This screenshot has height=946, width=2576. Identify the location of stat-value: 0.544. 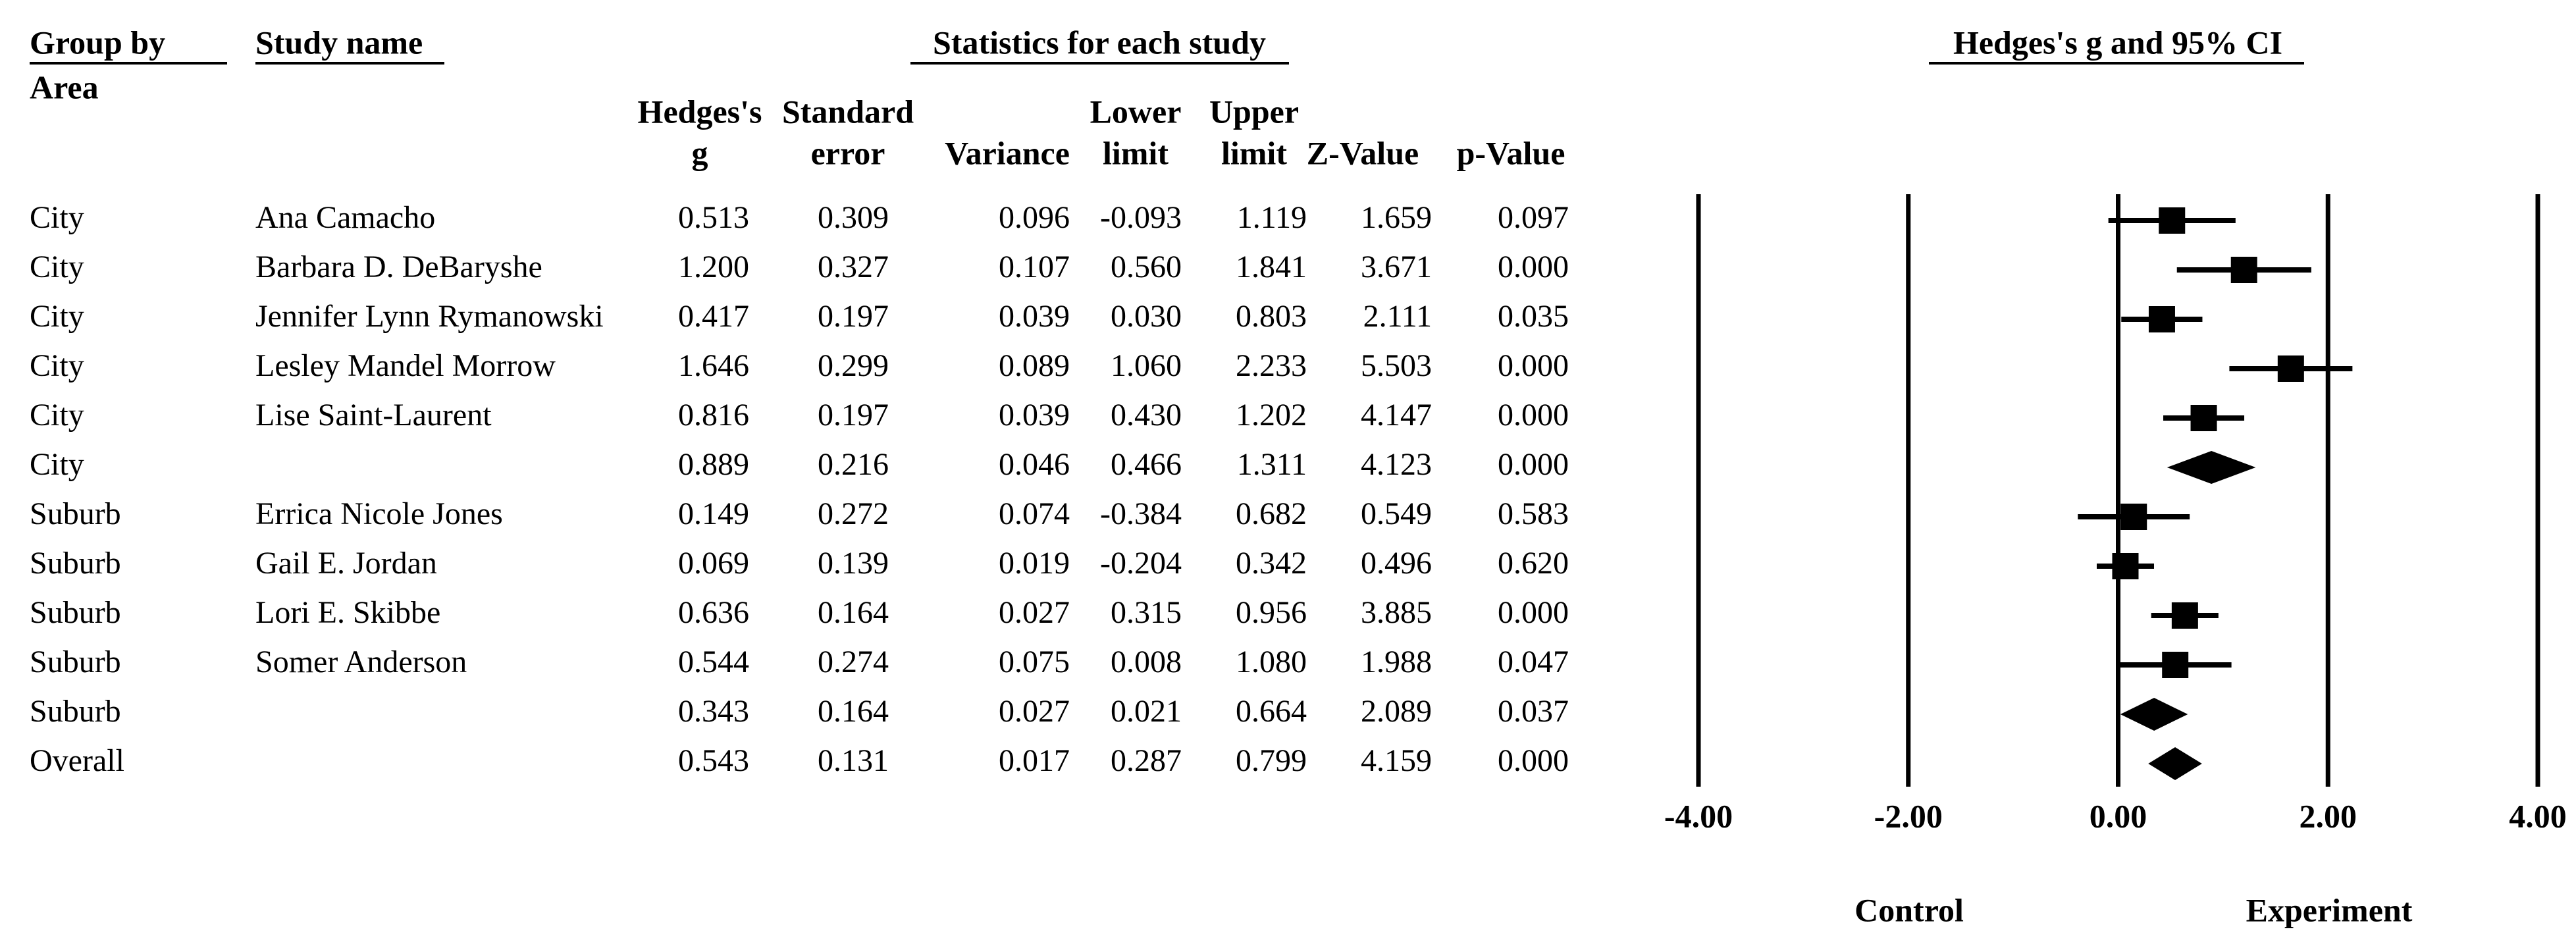
(713, 661).